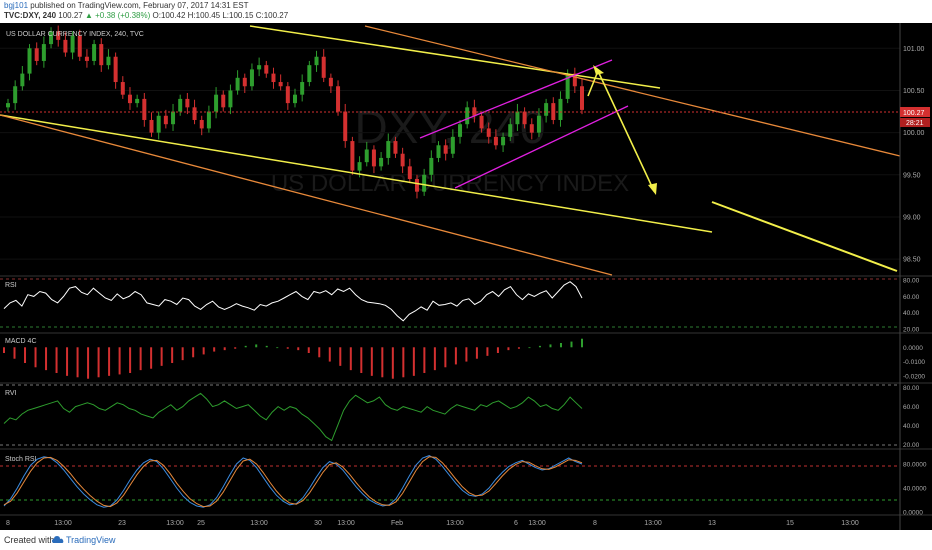 This screenshot has height=550, width=932. What do you see at coordinates (911, 313) in the screenshot?
I see `rsi-axis-label: 40.00` at bounding box center [911, 313].